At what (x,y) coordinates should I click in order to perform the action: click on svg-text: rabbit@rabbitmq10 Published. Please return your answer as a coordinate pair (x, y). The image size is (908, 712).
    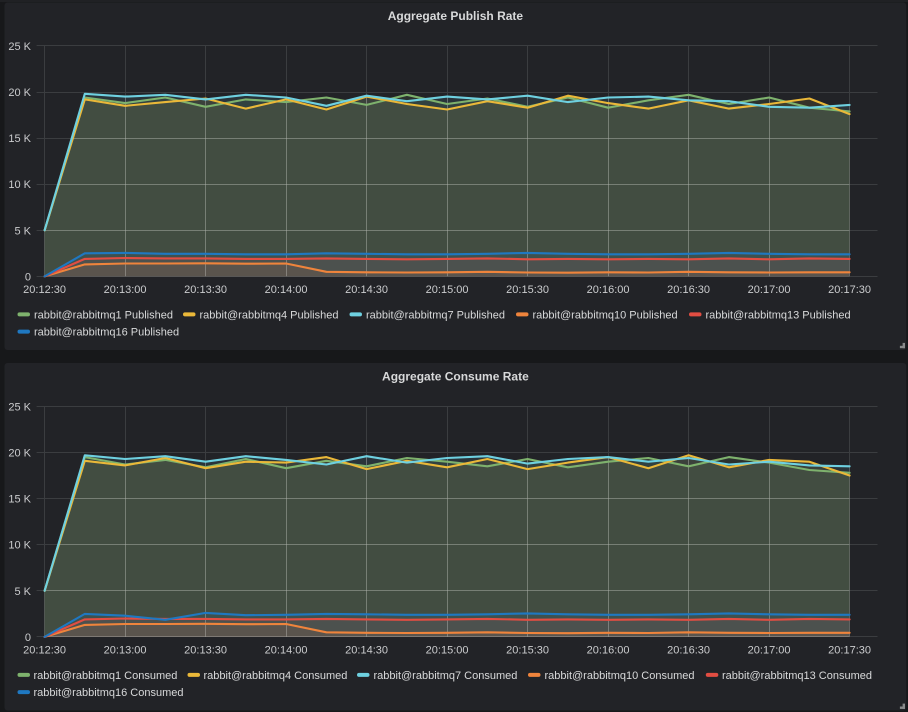
    Looking at the image, I should click on (605, 315).